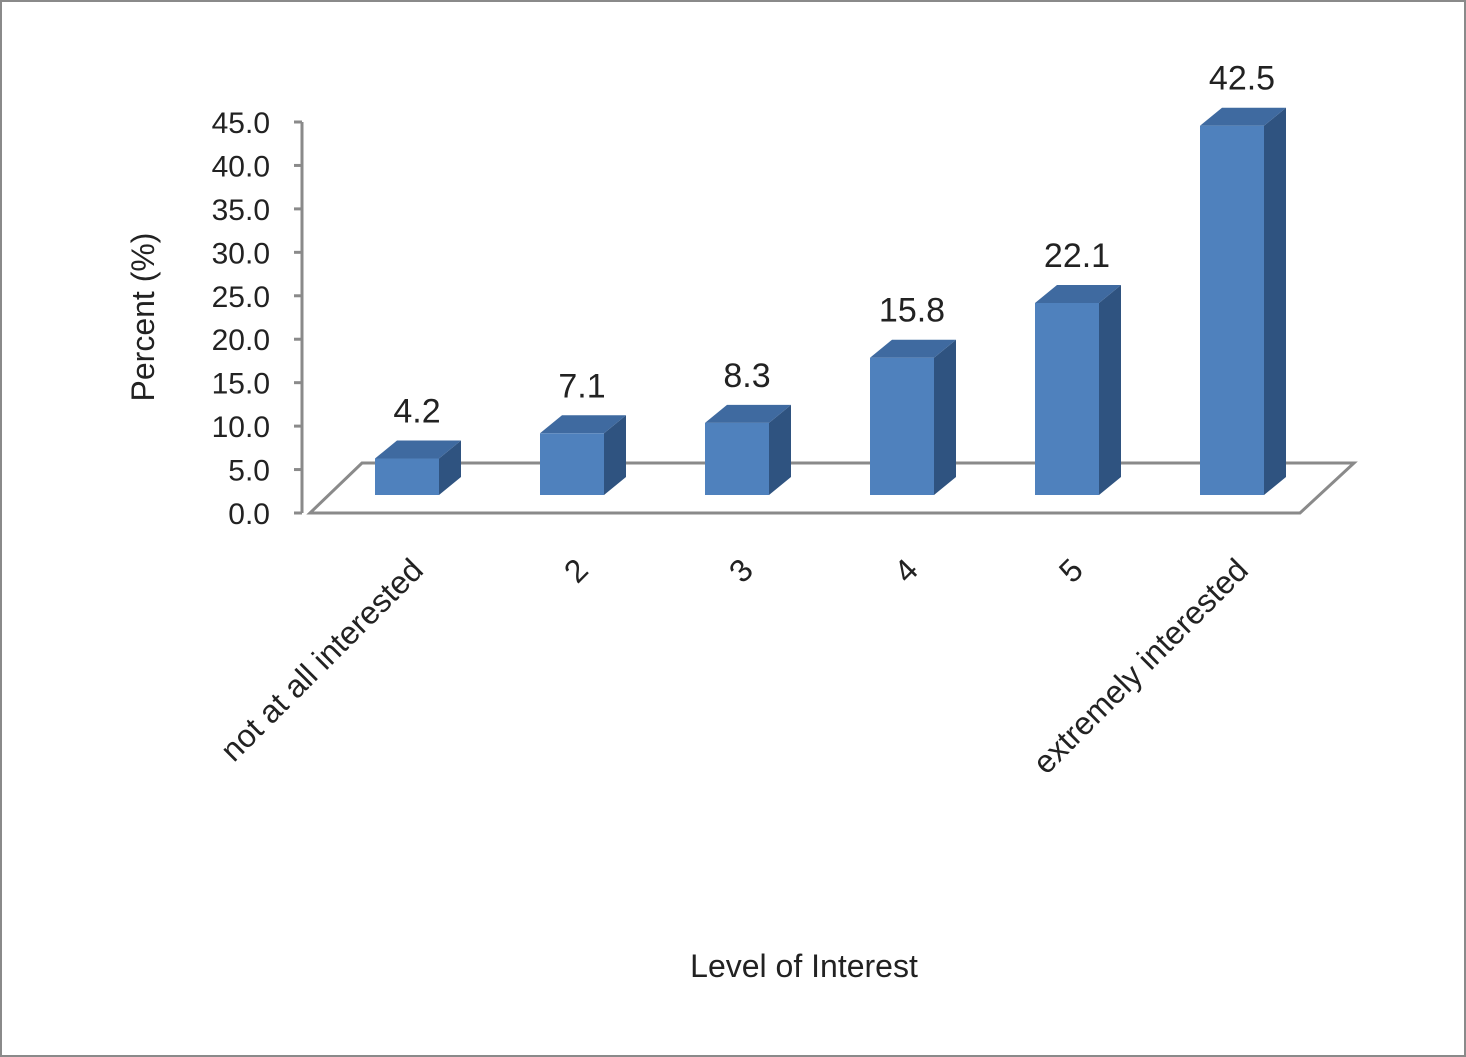 The height and width of the screenshot is (1057, 1466). What do you see at coordinates (804, 966) in the screenshot?
I see `x-axis-title: Level of Interest` at bounding box center [804, 966].